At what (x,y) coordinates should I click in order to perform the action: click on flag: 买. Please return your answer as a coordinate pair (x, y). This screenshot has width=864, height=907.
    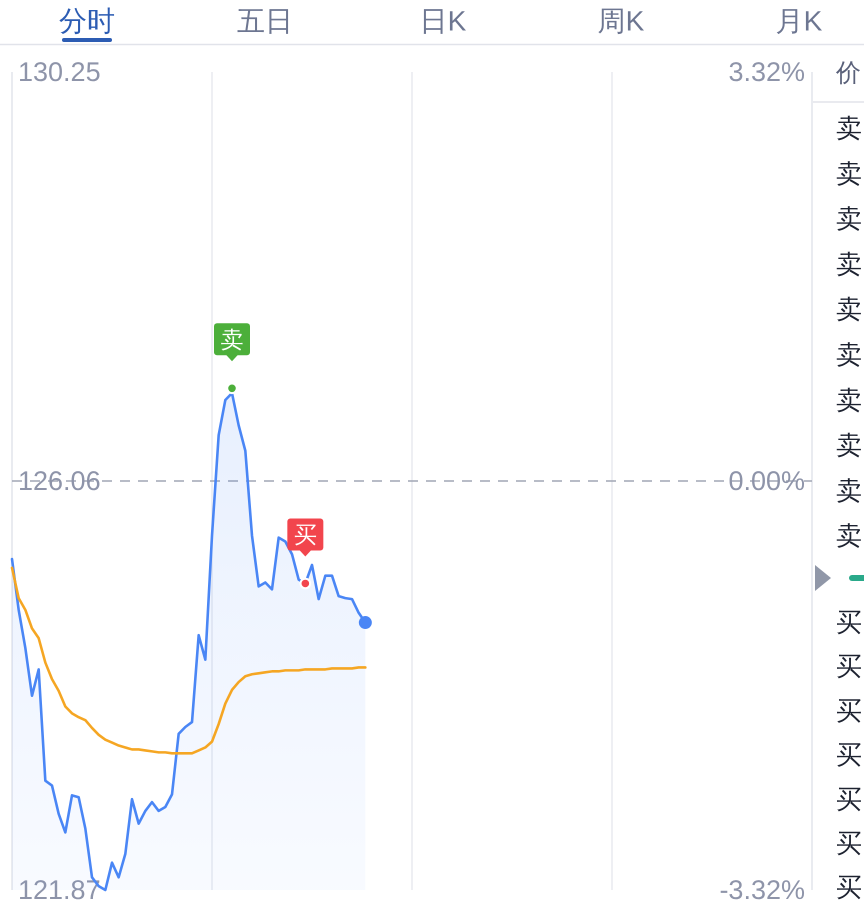
    Looking at the image, I should click on (305, 537).